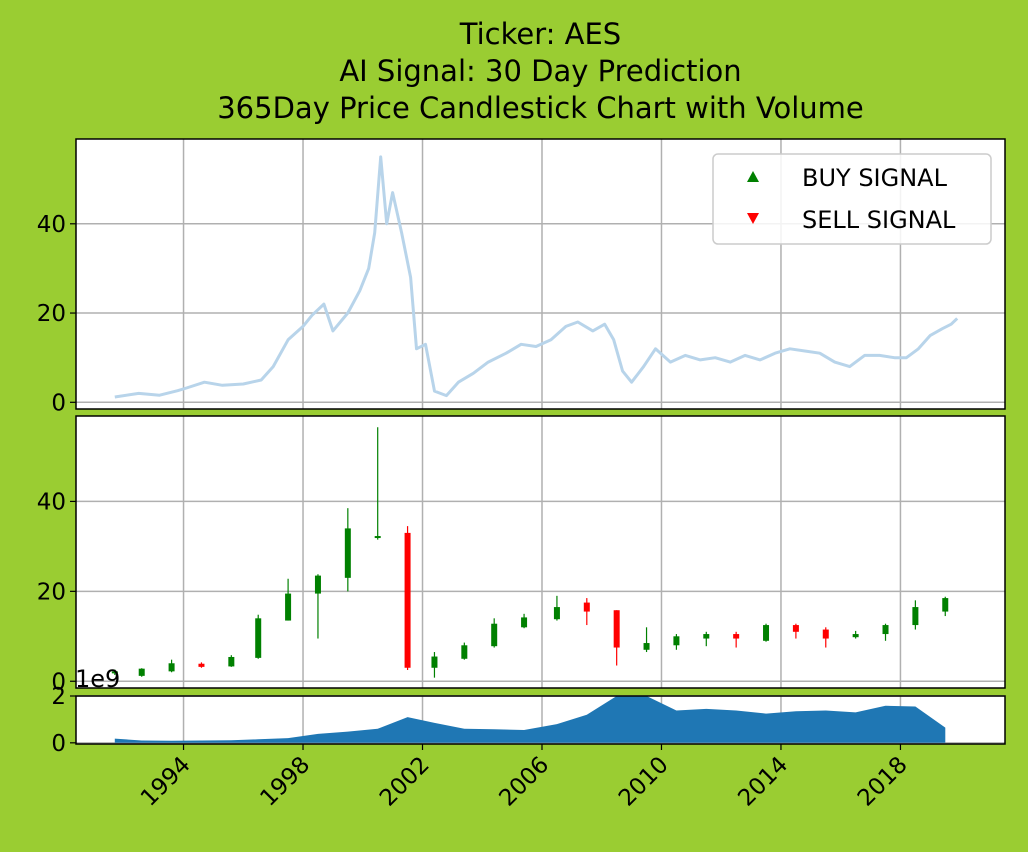 The height and width of the screenshot is (852, 1028). What do you see at coordinates (883, 782) in the screenshot?
I see `x-tick-label: 2018` at bounding box center [883, 782].